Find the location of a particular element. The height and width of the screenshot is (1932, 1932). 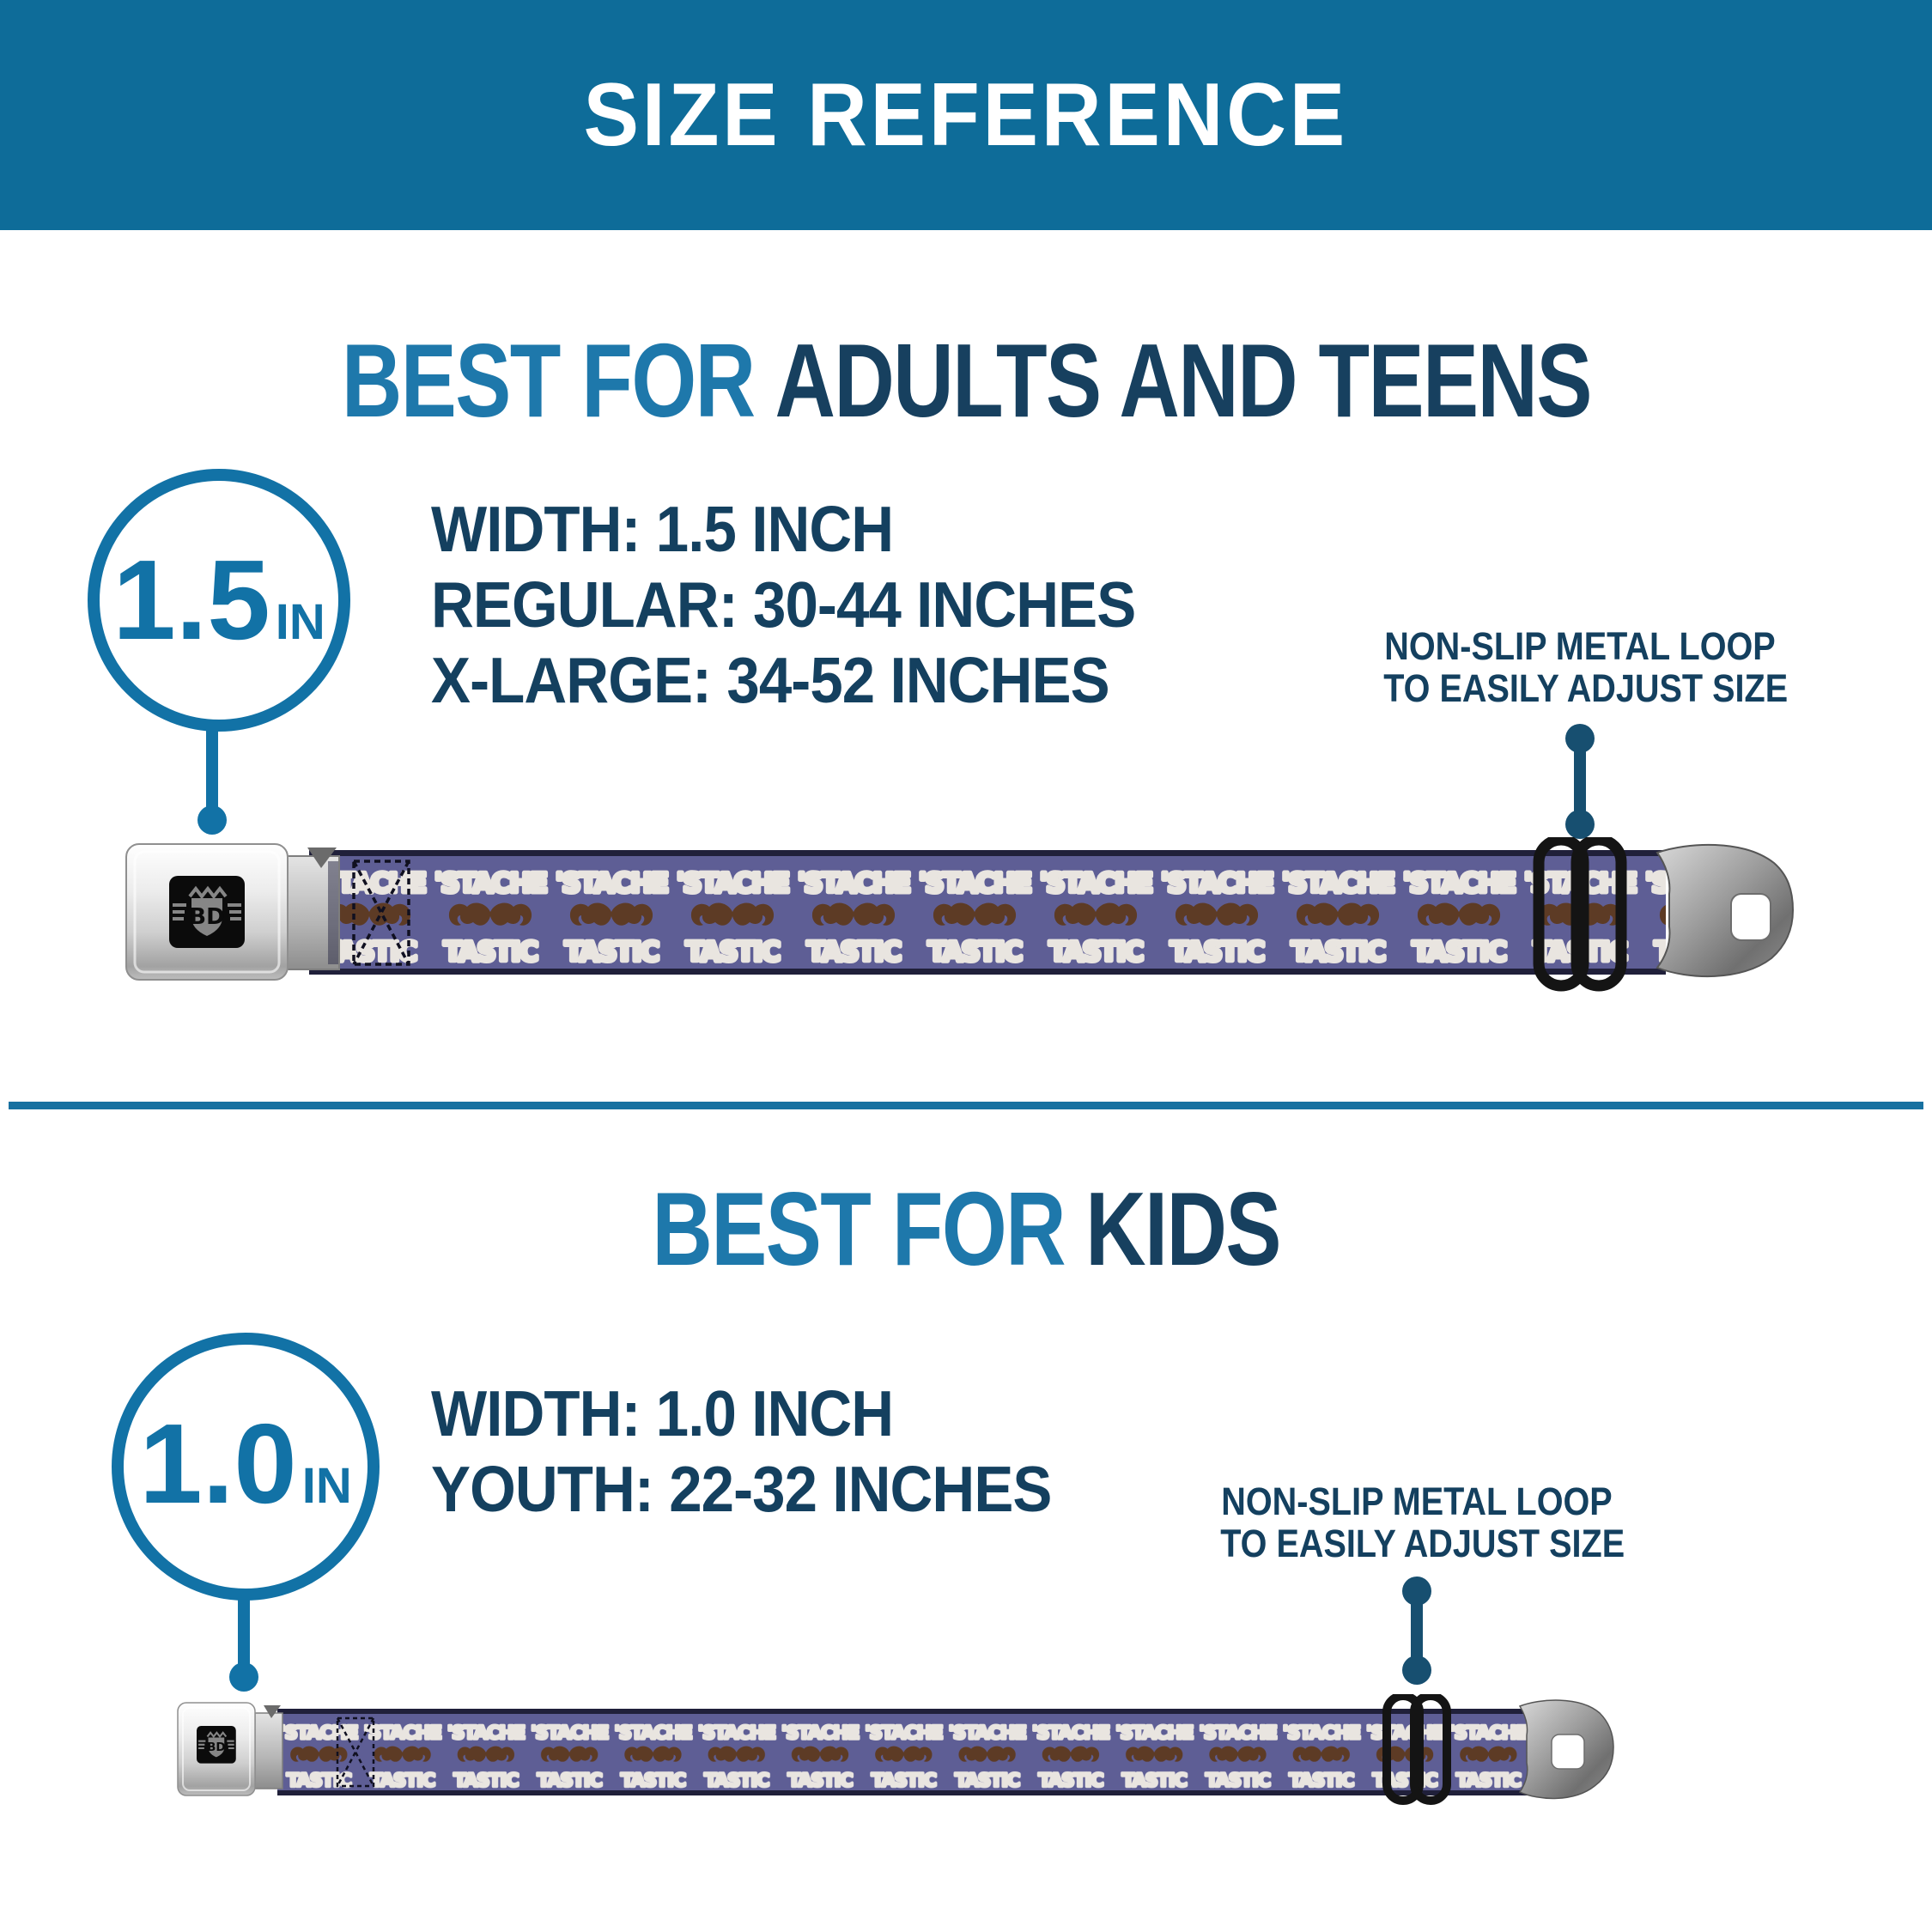

width-badge-1-0in: 1.0 IN is located at coordinates (246, 1467).